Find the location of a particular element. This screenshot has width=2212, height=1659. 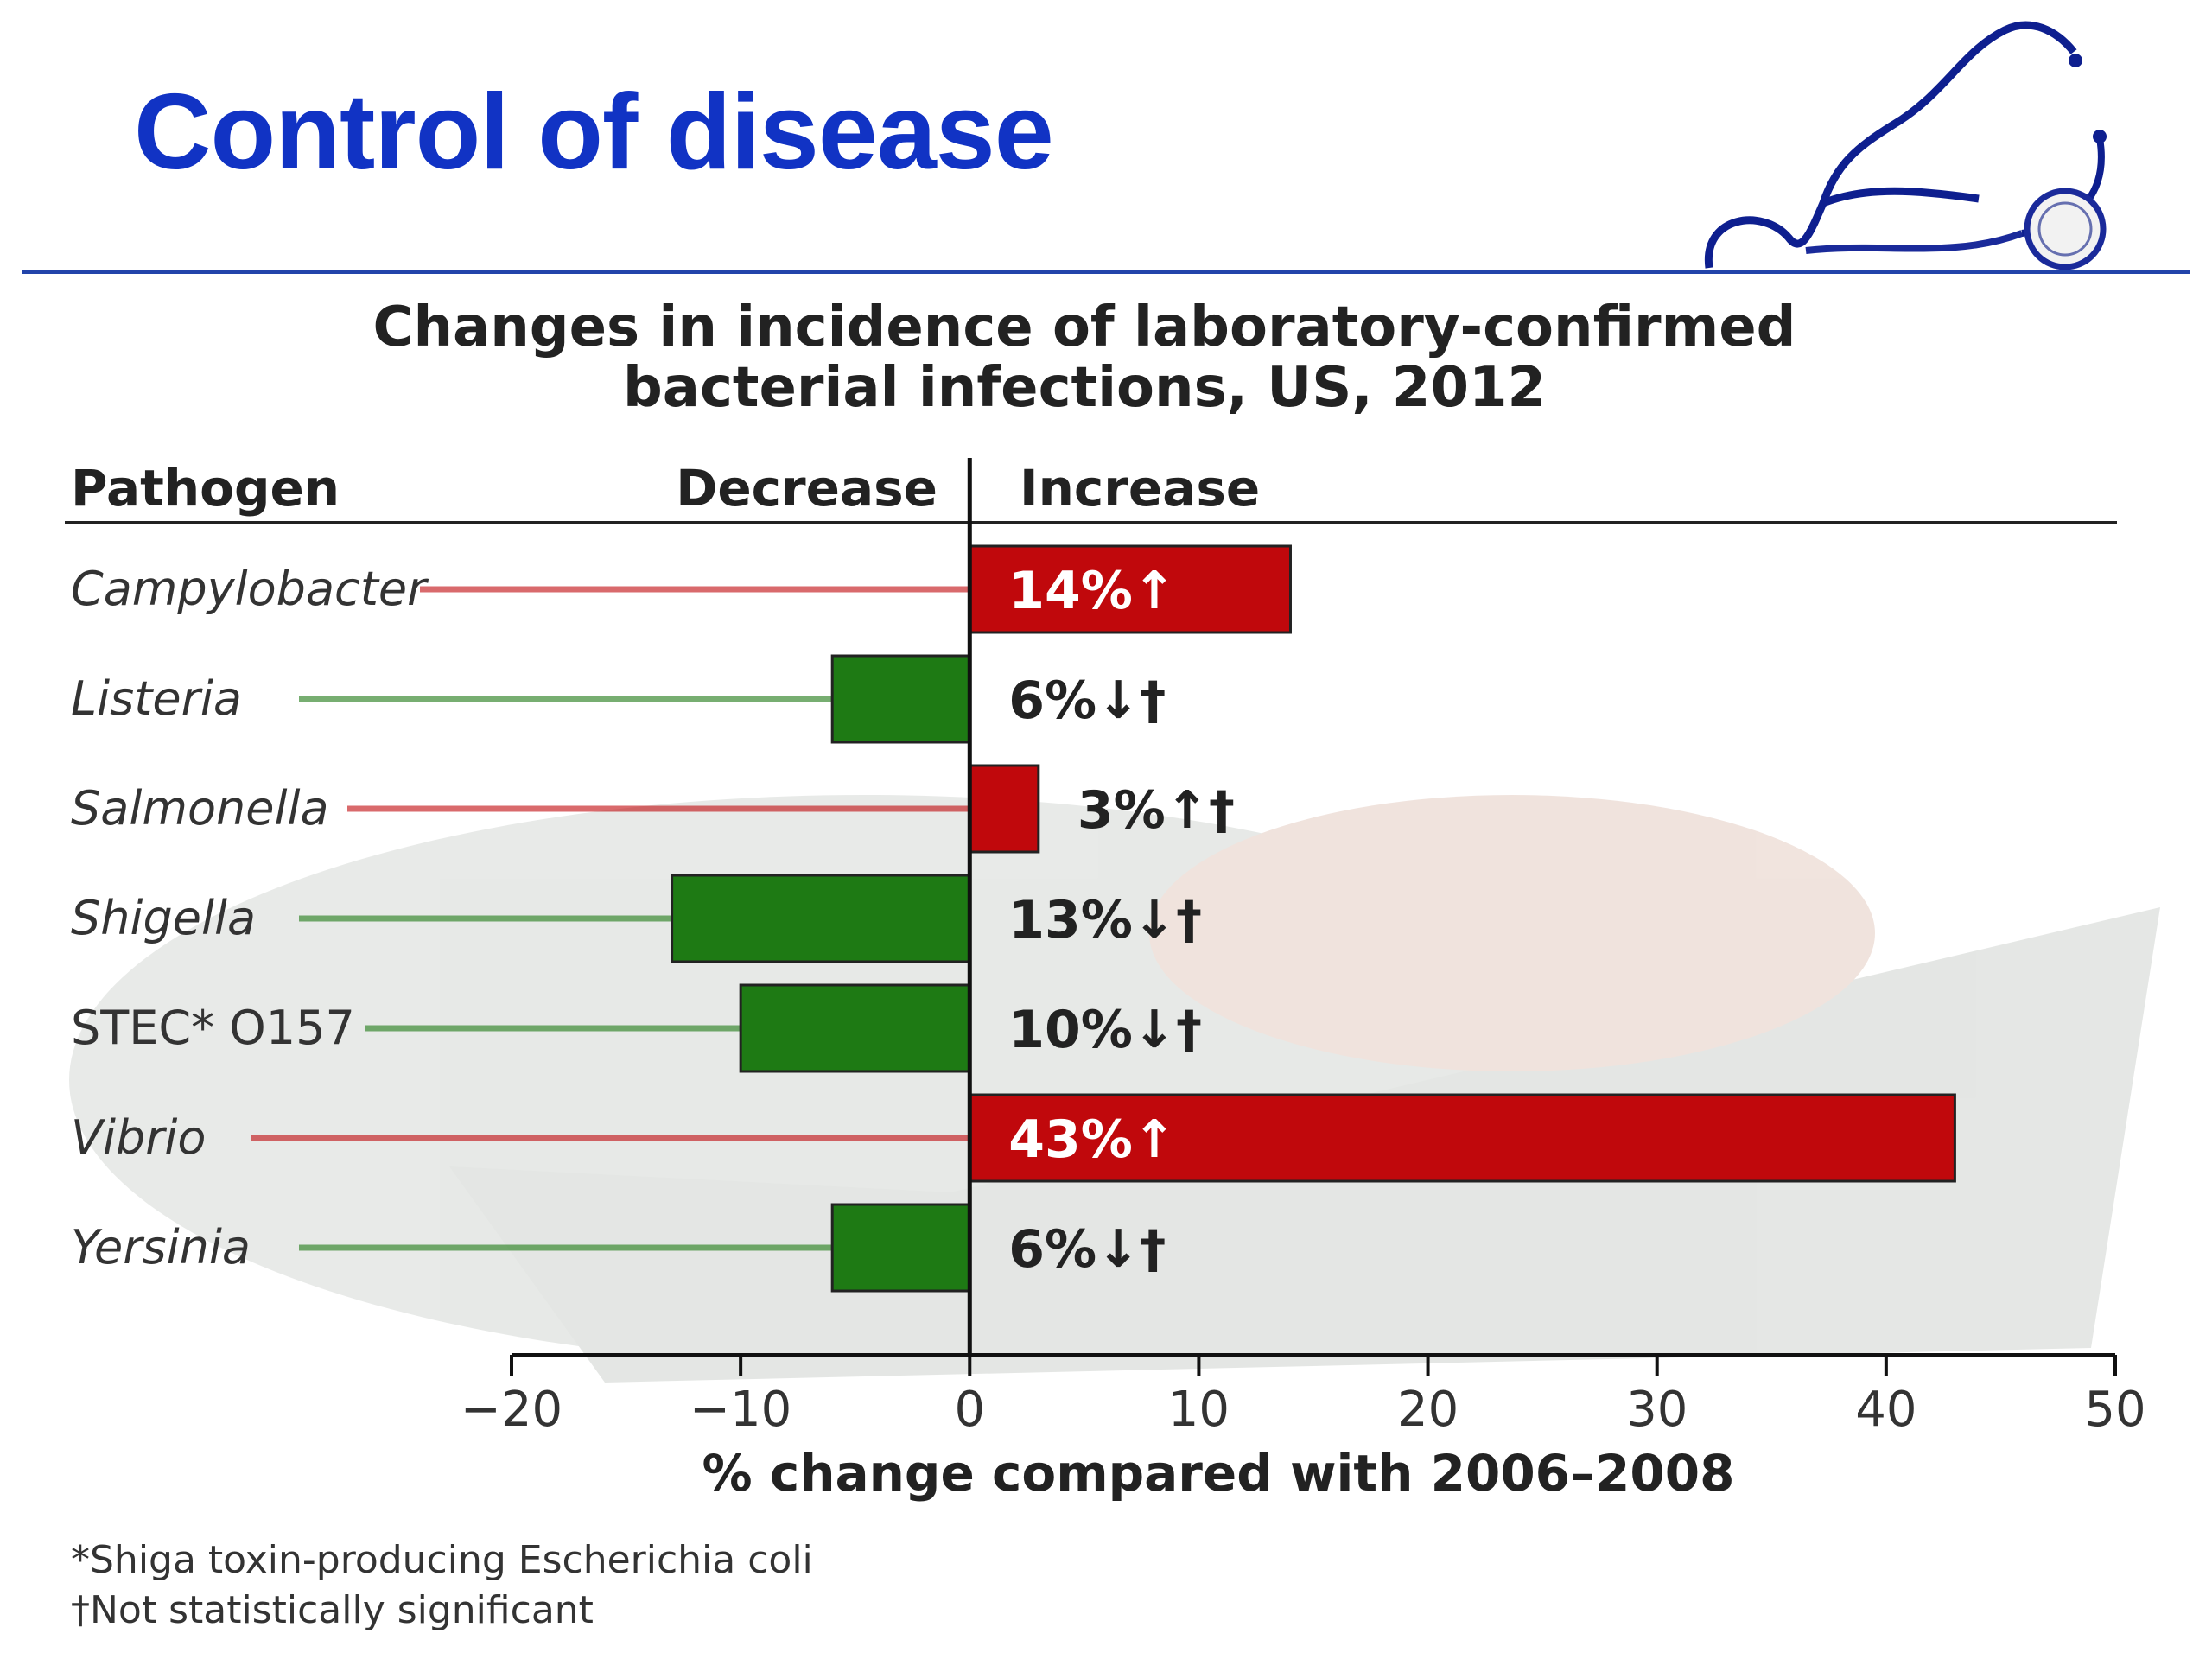

x-tick-label: −20 is located at coordinates (512, 1410).